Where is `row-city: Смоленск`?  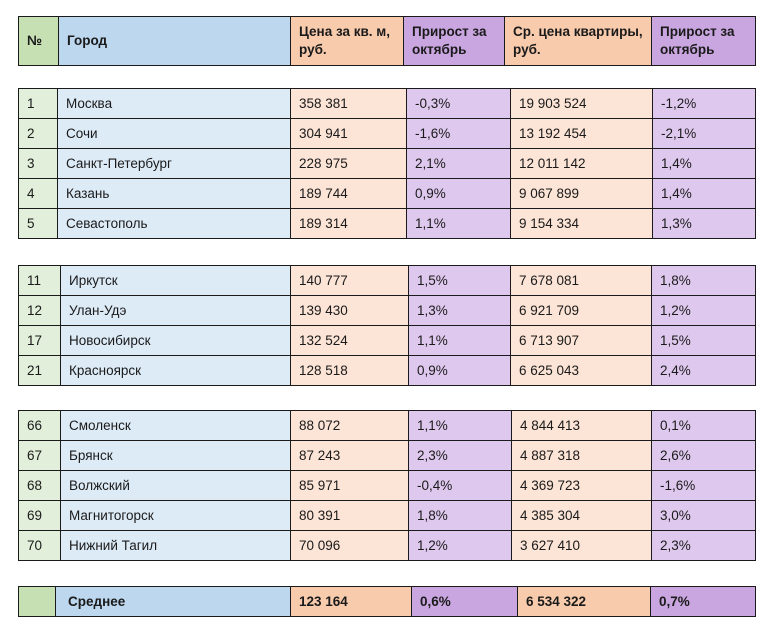
row-city: Смоленск is located at coordinates (175, 425).